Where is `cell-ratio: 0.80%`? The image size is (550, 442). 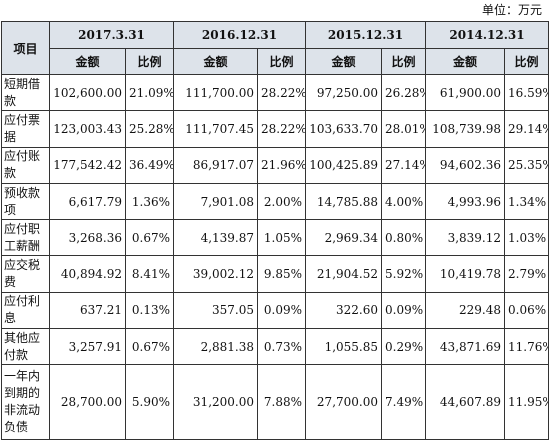 cell-ratio: 0.80% is located at coordinates (403, 238).